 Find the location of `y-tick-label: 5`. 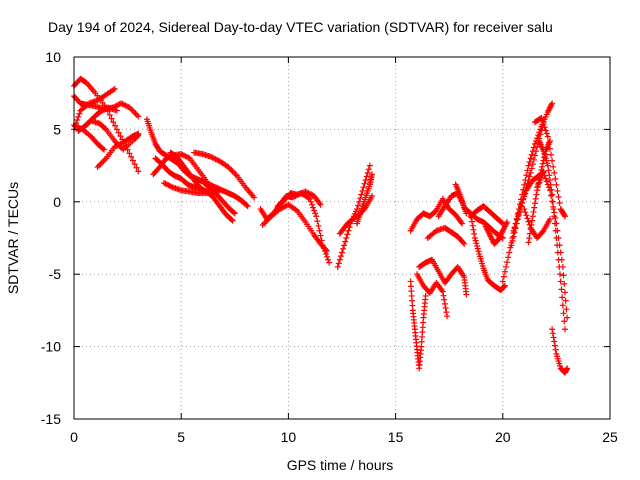

y-tick-label: 5 is located at coordinates (57, 129).